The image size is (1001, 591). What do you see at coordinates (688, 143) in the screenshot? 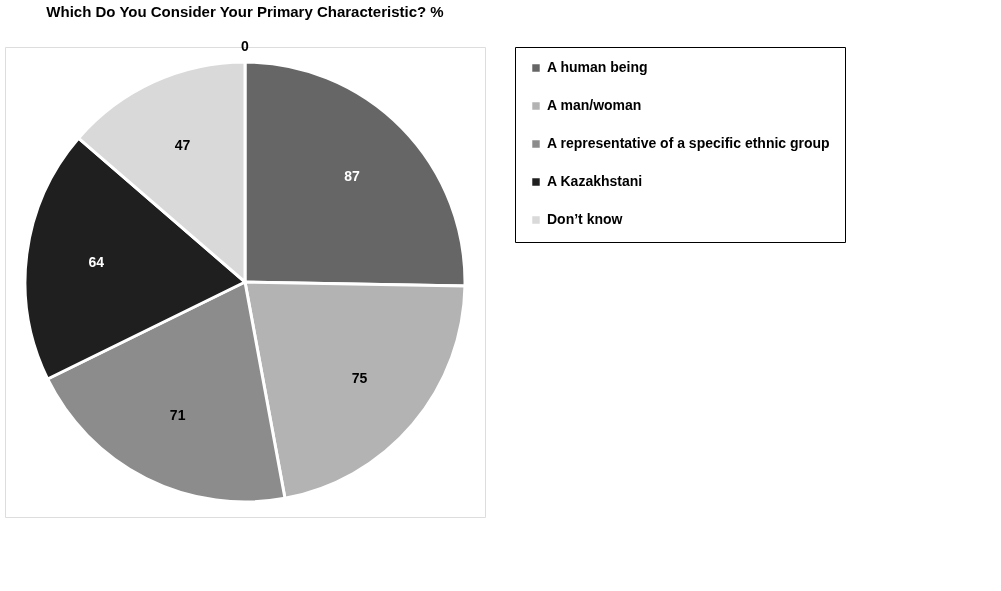
I see `legend-label: A representative of a specific ethnic group` at bounding box center [688, 143].